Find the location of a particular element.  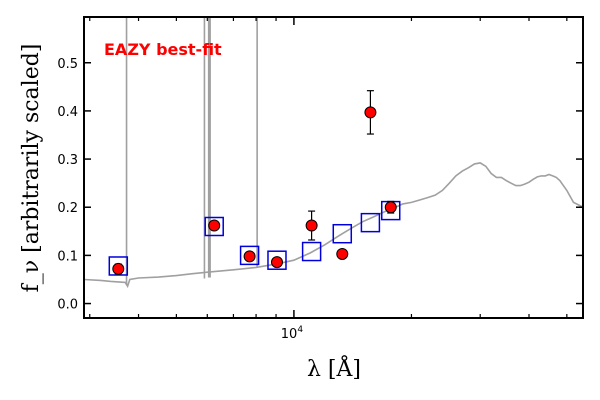

x-tick-label: 104 is located at coordinates (292, 333).